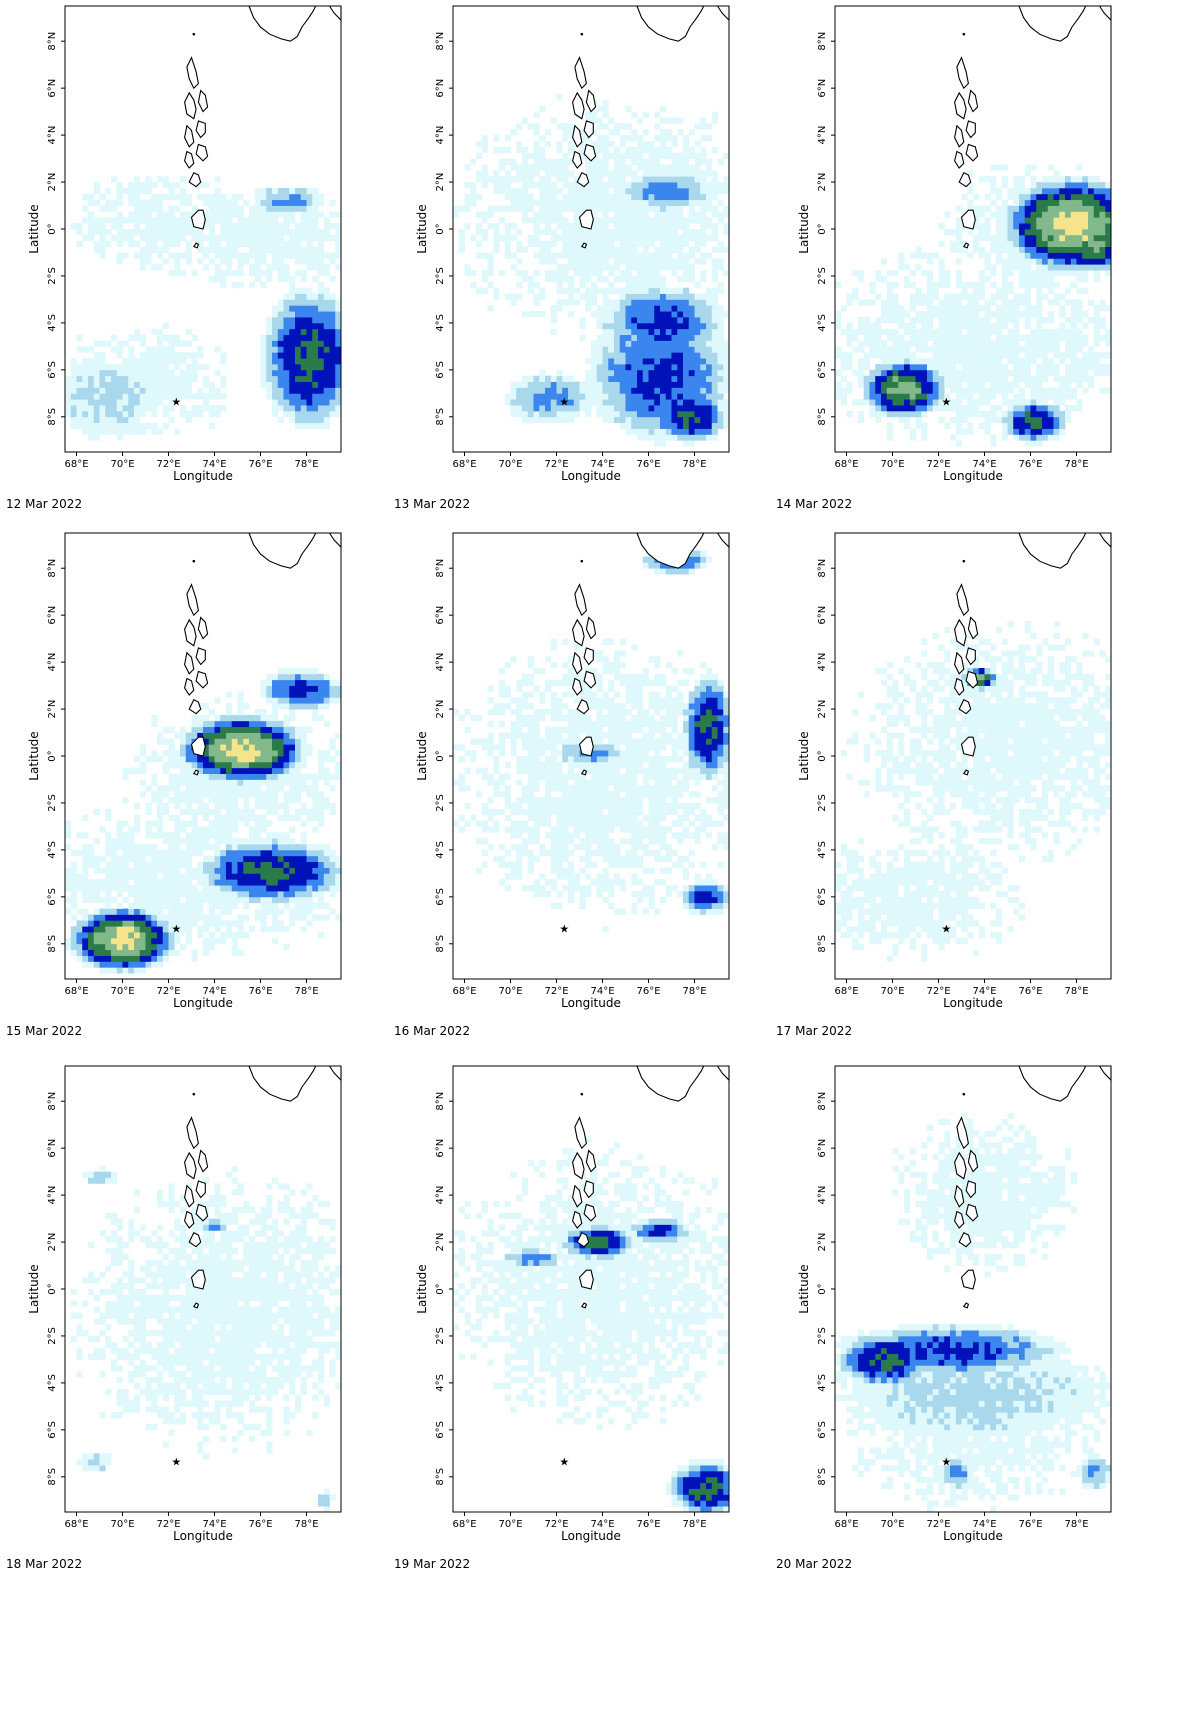 The height and width of the screenshot is (1719, 1193). Describe the element at coordinates (52, 276) in the screenshot. I see `y-tick-label: 2°S` at that location.